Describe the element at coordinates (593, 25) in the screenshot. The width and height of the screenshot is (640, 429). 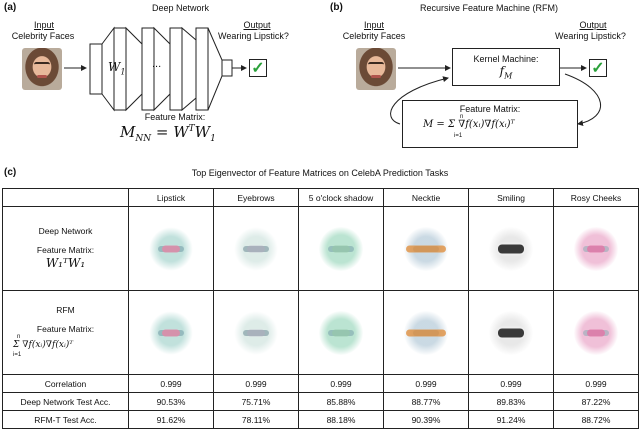
I see `panel-b-output-title: Output` at that location.